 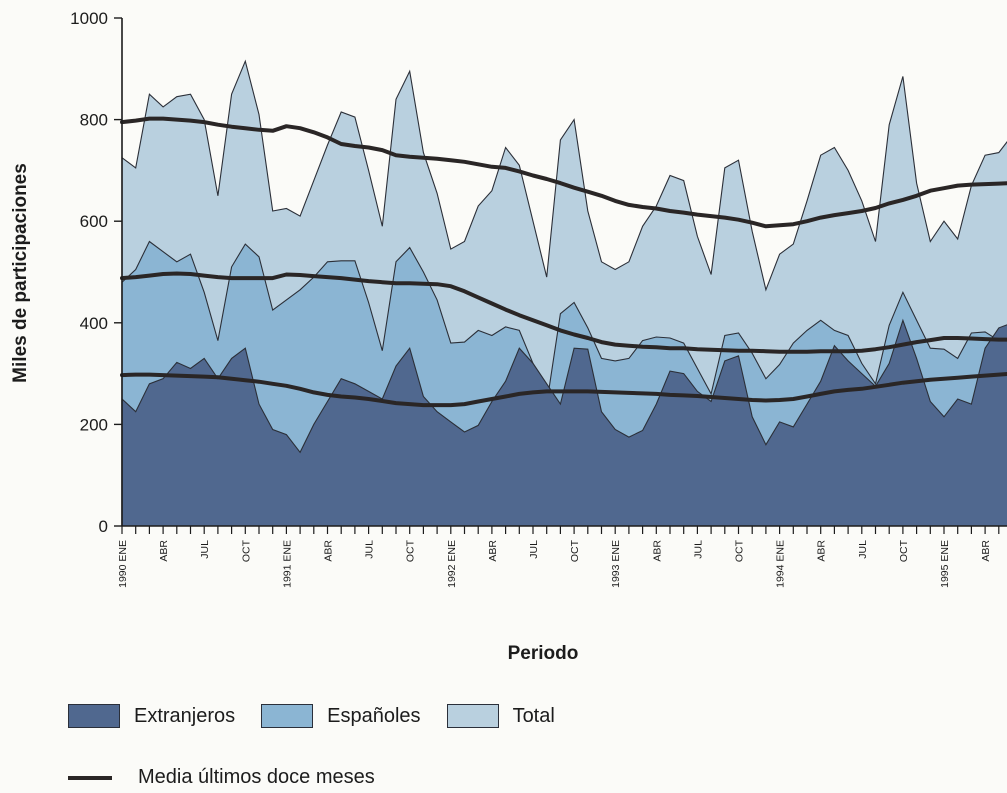 I want to click on x-tick-label: 1992 ENE, so click(x=452, y=564).